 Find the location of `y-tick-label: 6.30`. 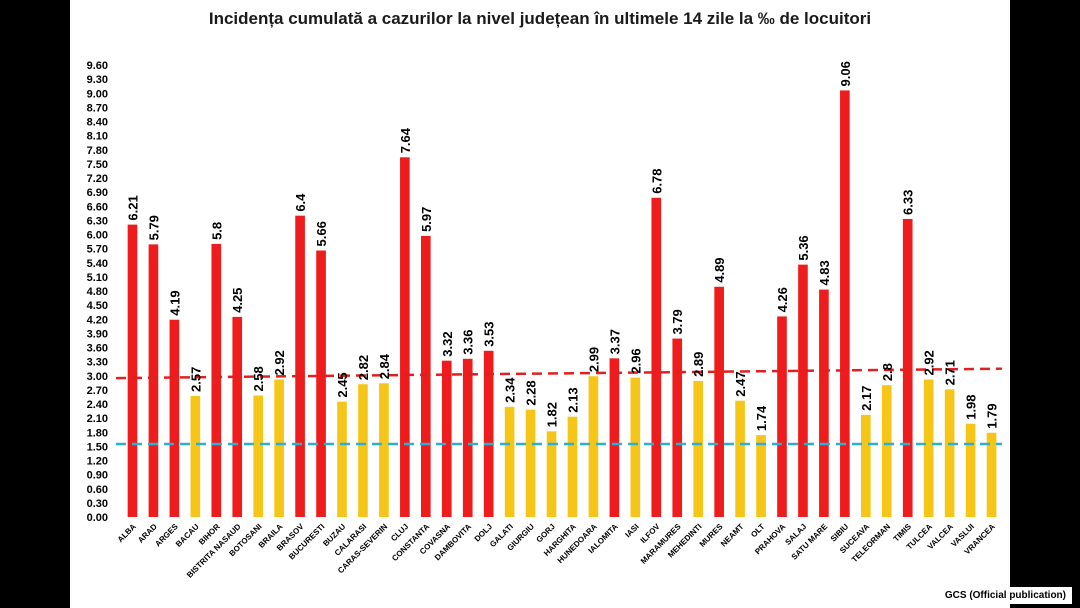

y-tick-label: 6.30 is located at coordinates (97, 221).